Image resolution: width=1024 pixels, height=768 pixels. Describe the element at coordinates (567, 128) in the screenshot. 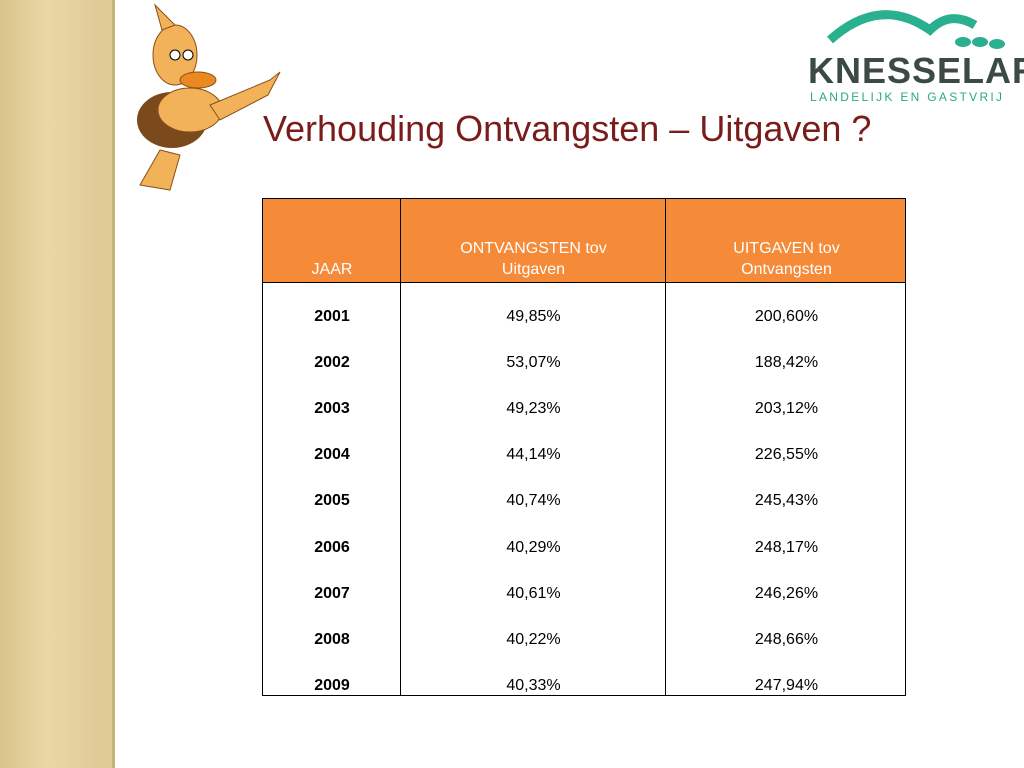

I see `slide-title: Verhouding Ontvangsten – Uitgaven ?` at that location.